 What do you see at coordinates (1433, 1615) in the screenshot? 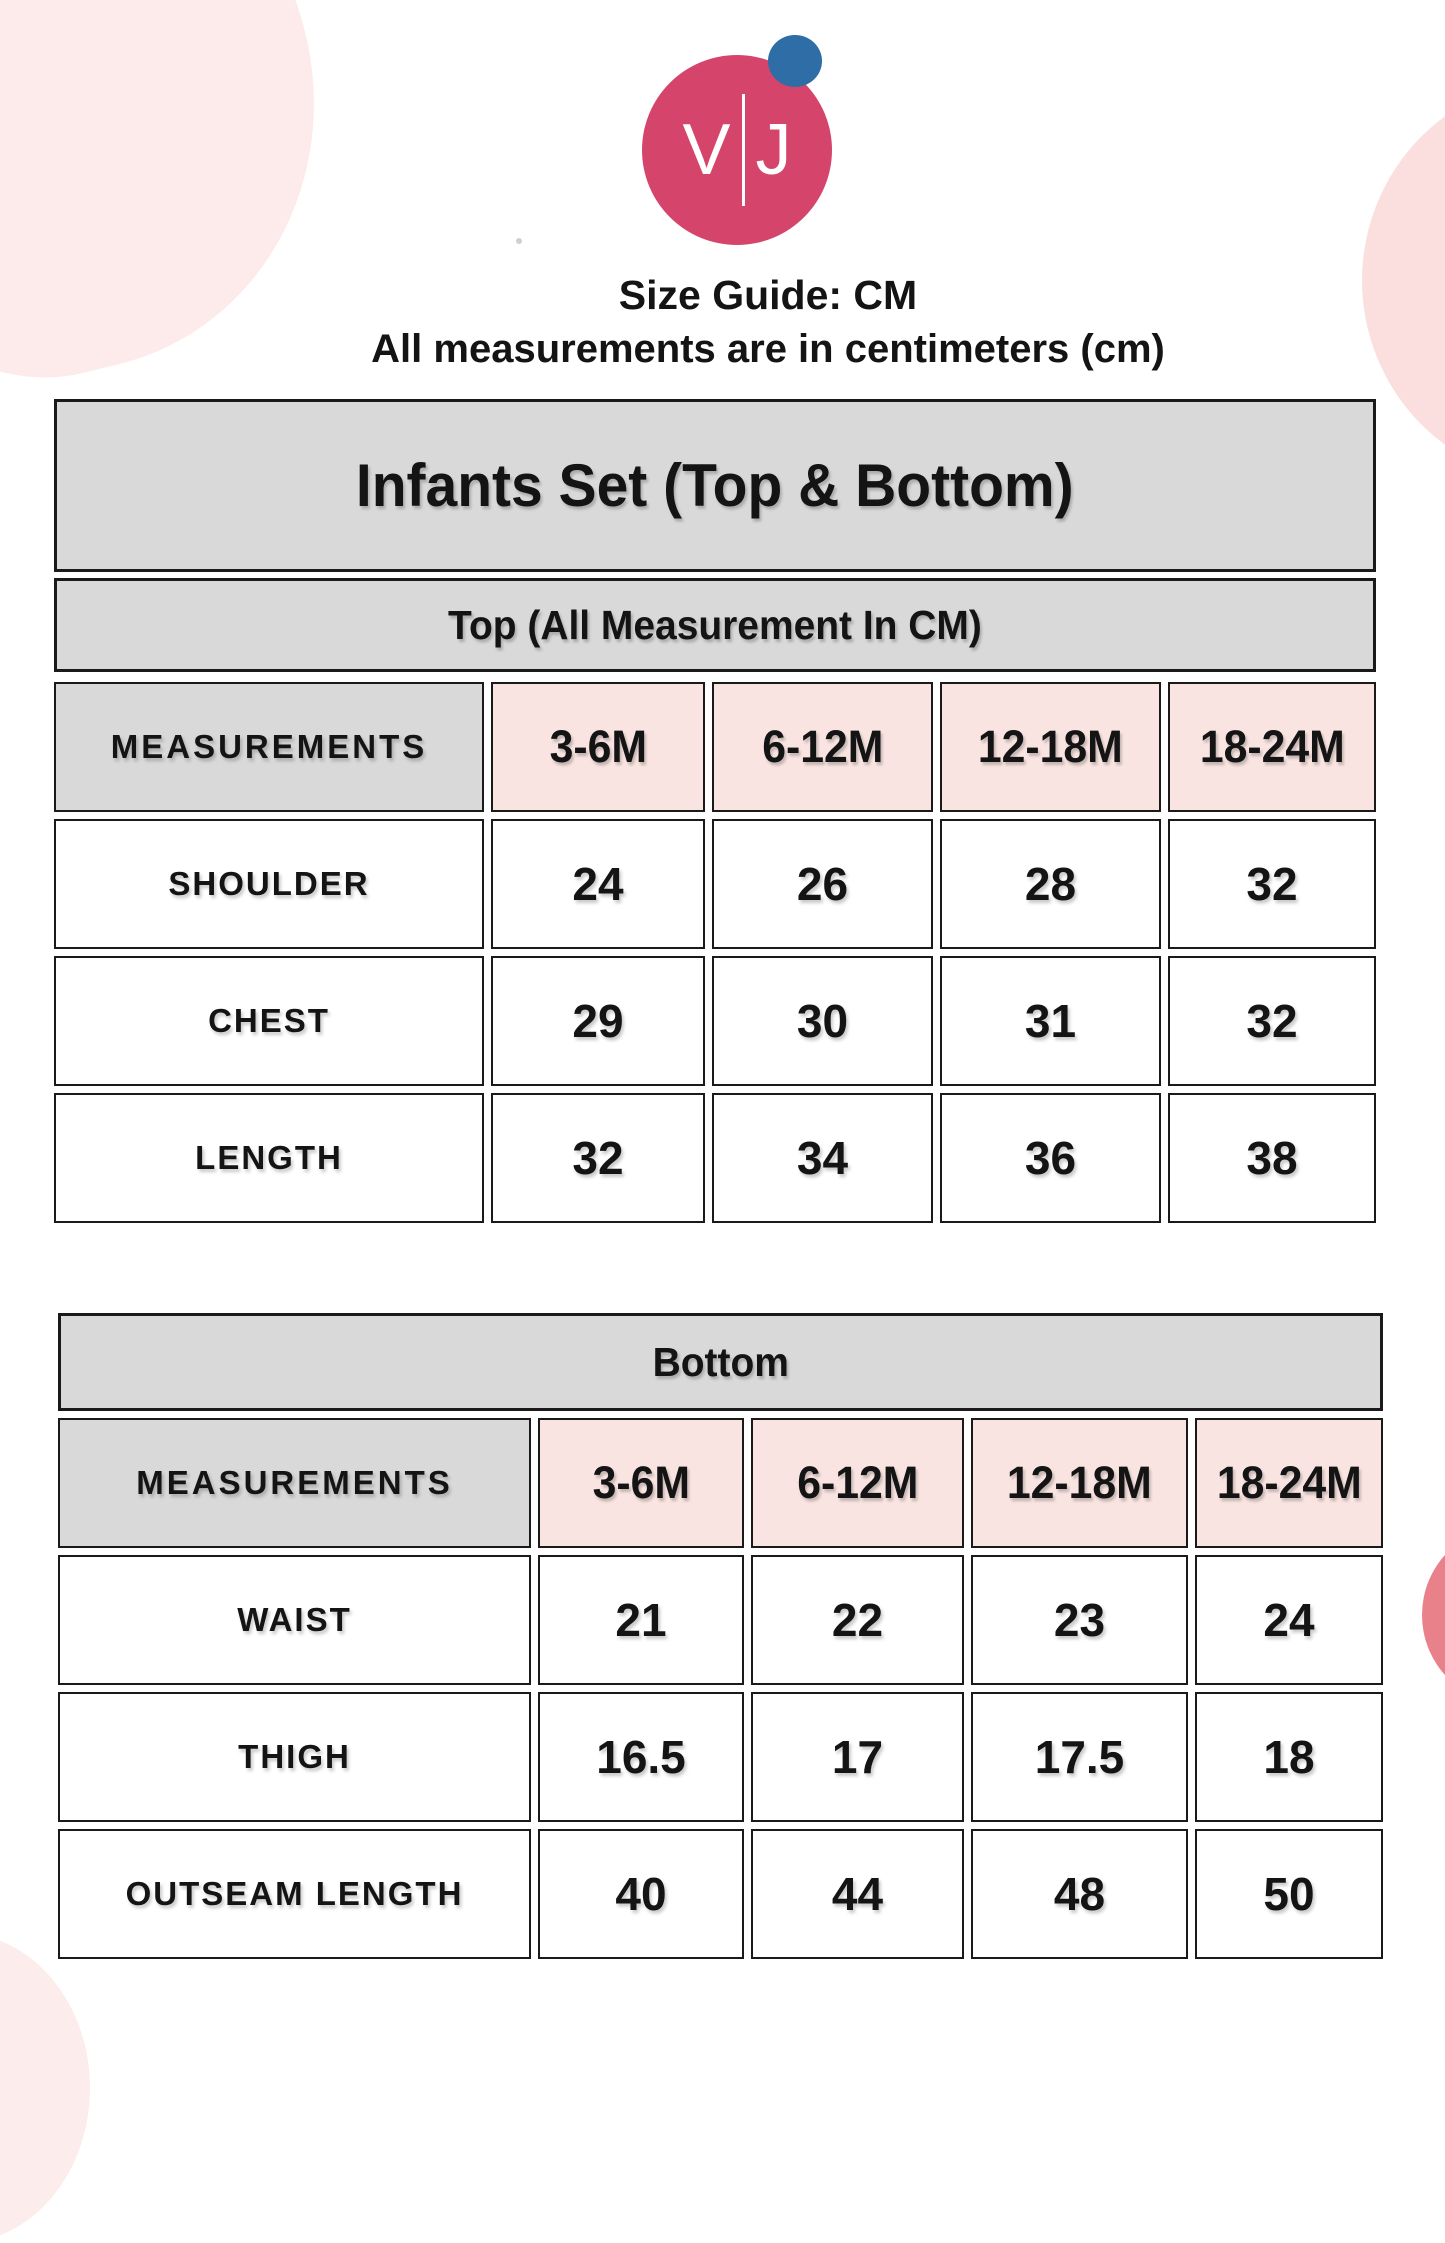
I see `decor-blob-right-edge` at bounding box center [1433, 1615].